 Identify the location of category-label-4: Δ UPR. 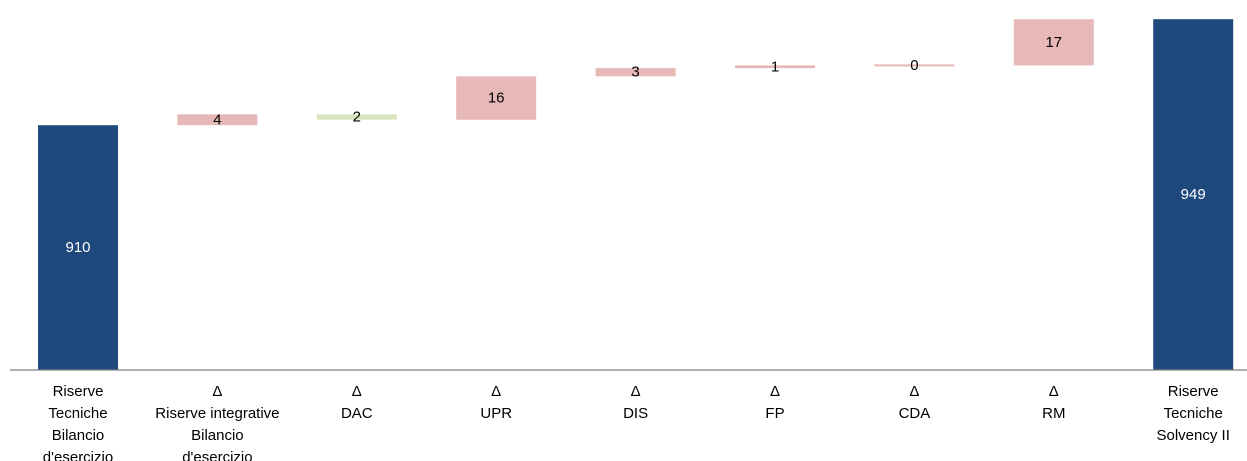
(496, 402).